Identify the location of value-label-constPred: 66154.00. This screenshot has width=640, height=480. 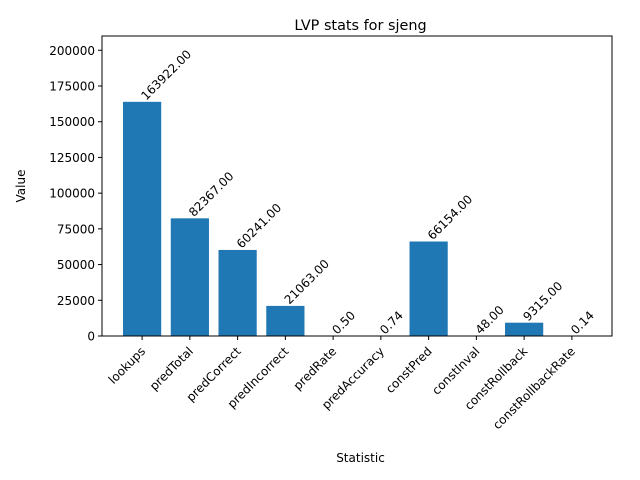
(450, 217).